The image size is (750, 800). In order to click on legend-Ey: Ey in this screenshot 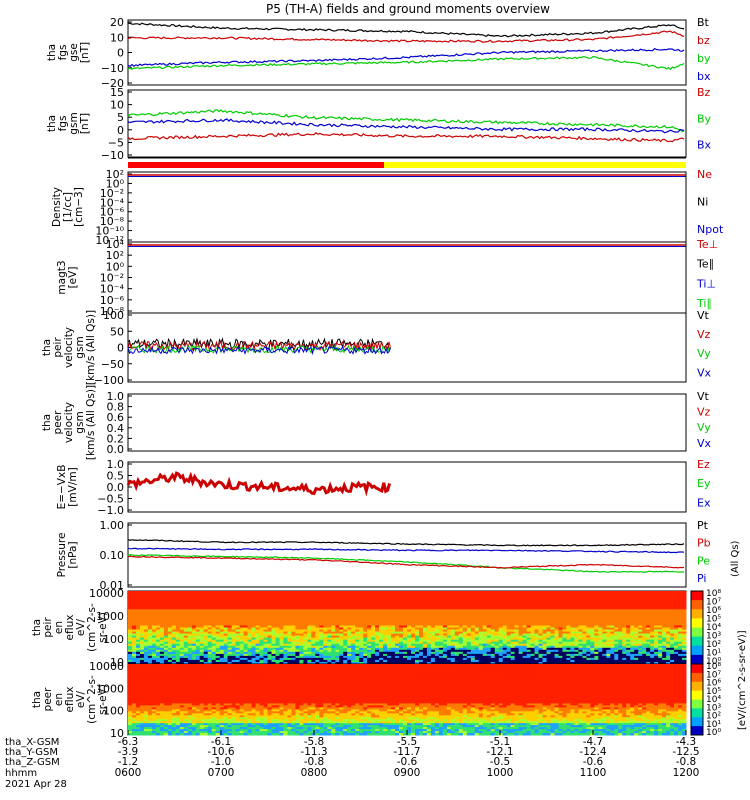, I will do `click(704, 483)`.